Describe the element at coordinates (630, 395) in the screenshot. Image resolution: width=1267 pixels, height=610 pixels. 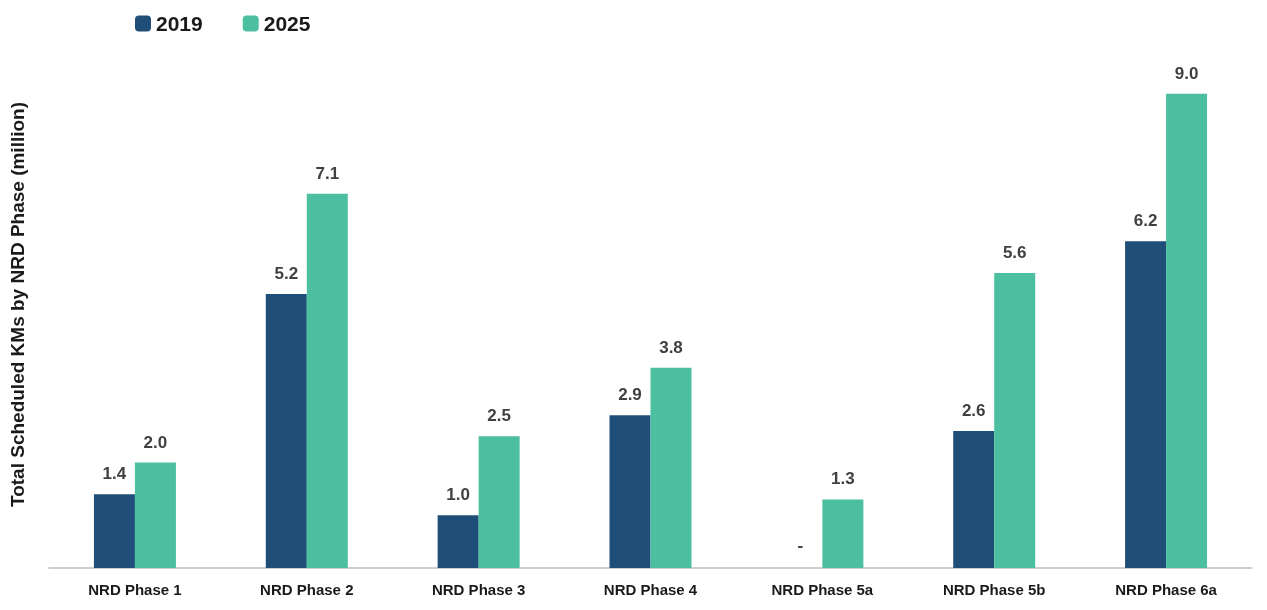
I see `data-label: 2.9` at that location.